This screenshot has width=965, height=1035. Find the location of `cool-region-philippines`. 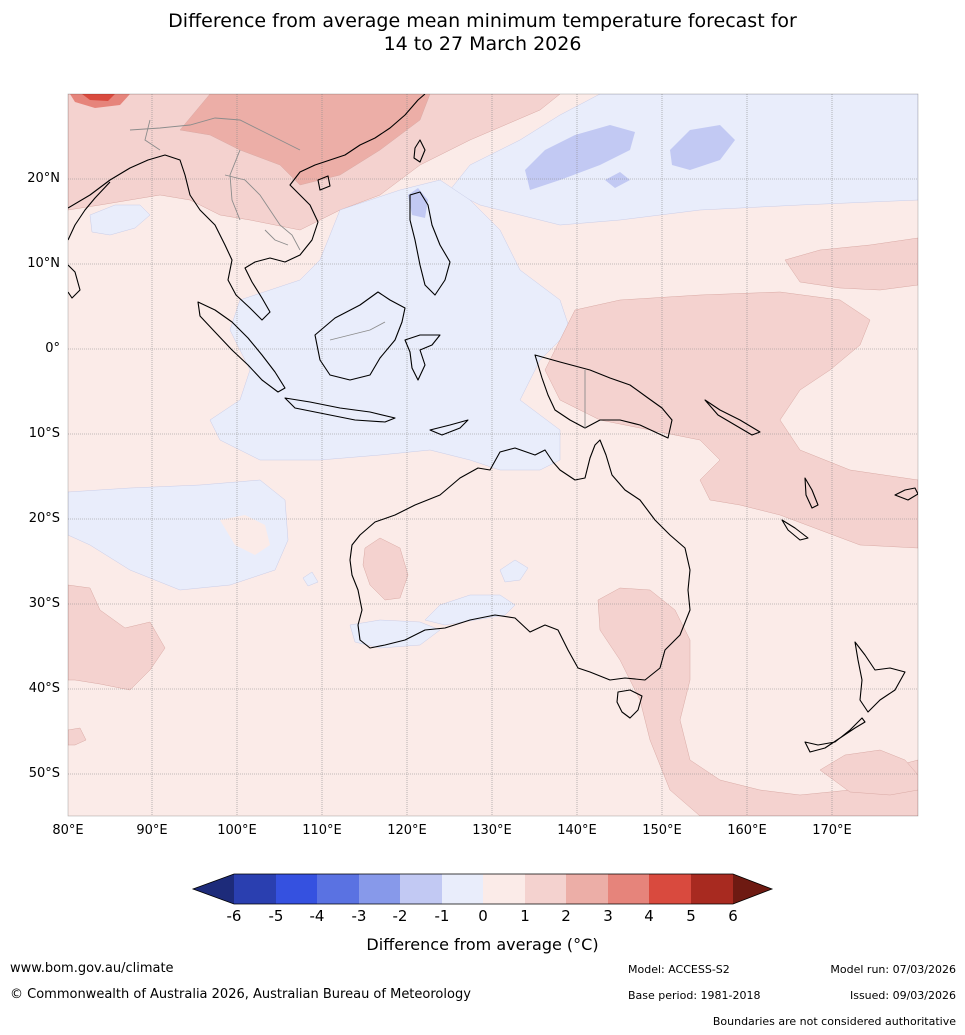

cool-region-philippines is located at coordinates (418, 203).